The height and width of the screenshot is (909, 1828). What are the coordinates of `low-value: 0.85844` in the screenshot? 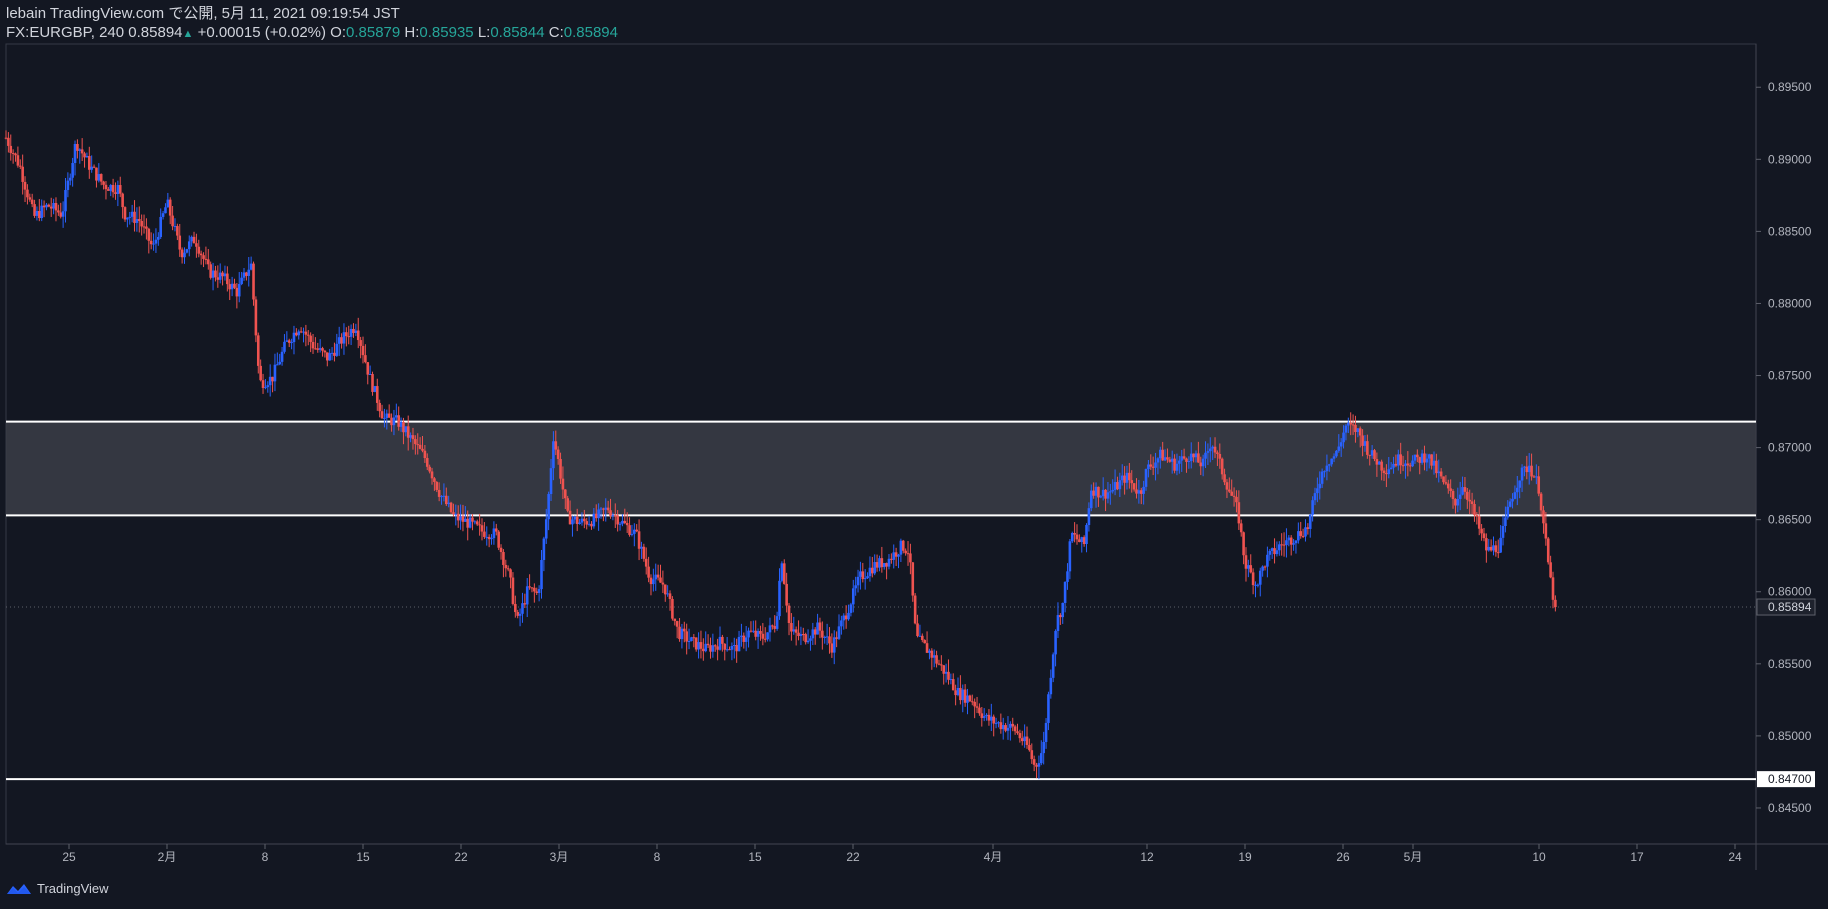 It's located at (517, 32).